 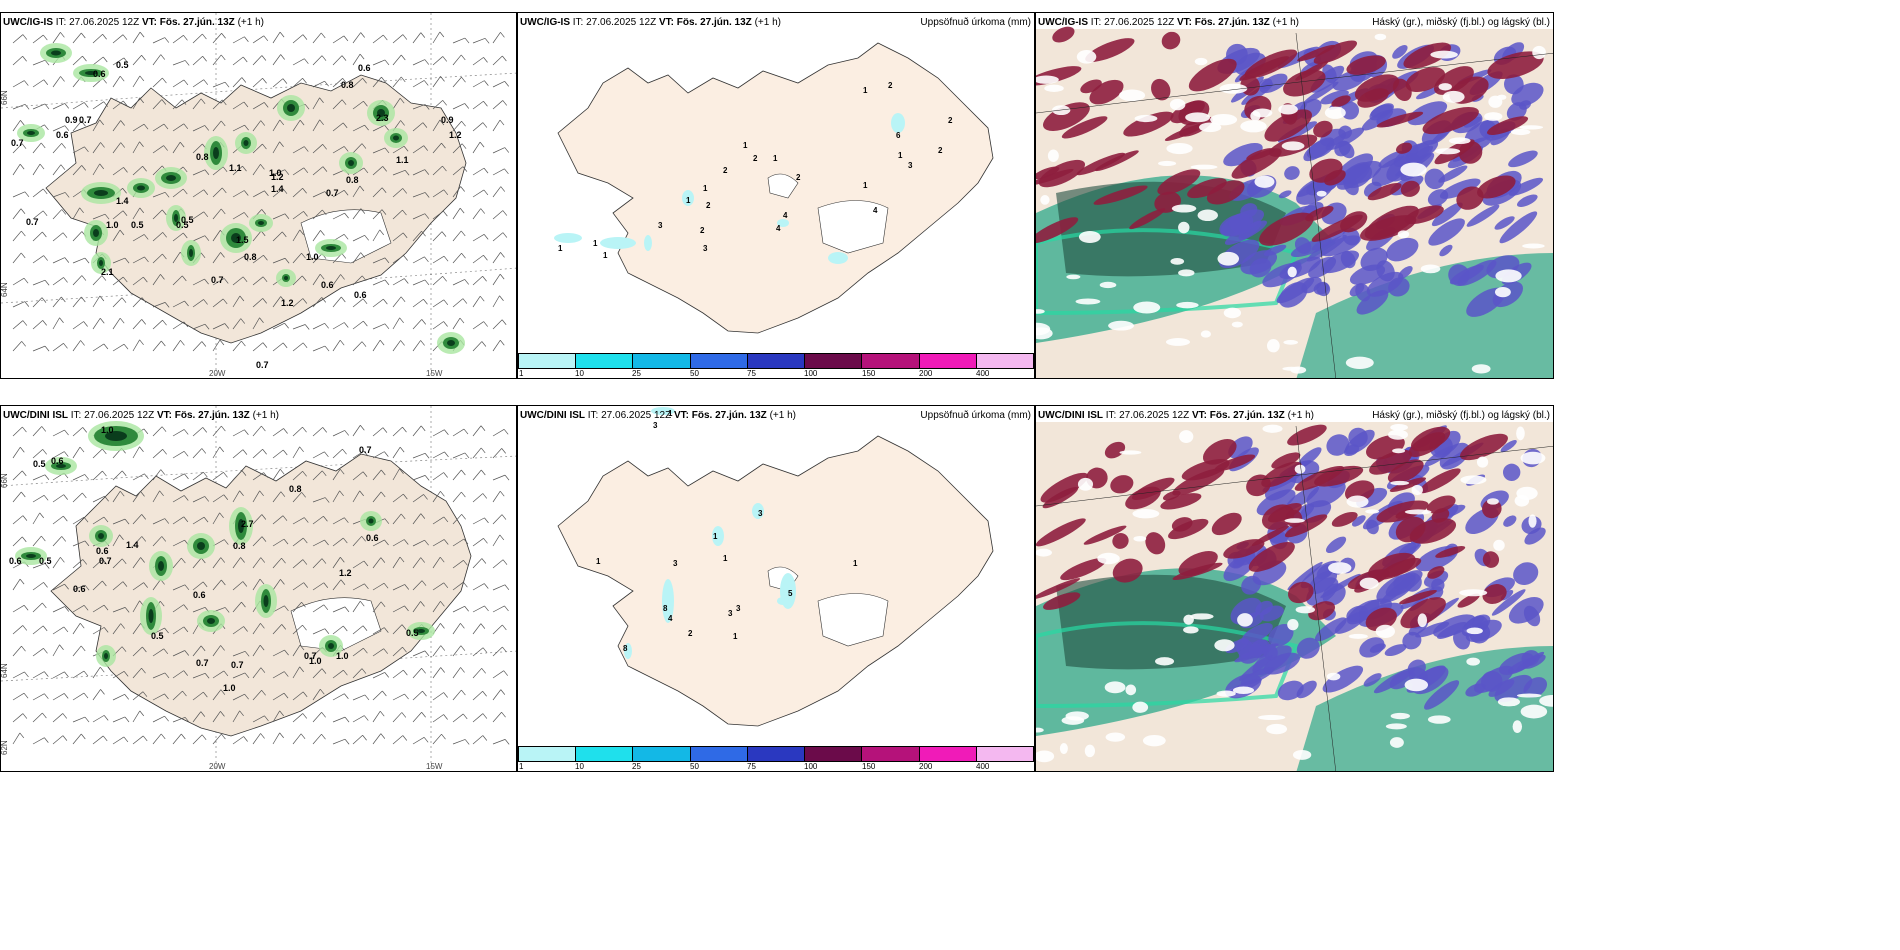 I want to click on rain-amount-label: 0.9, so click(x=71, y=120).